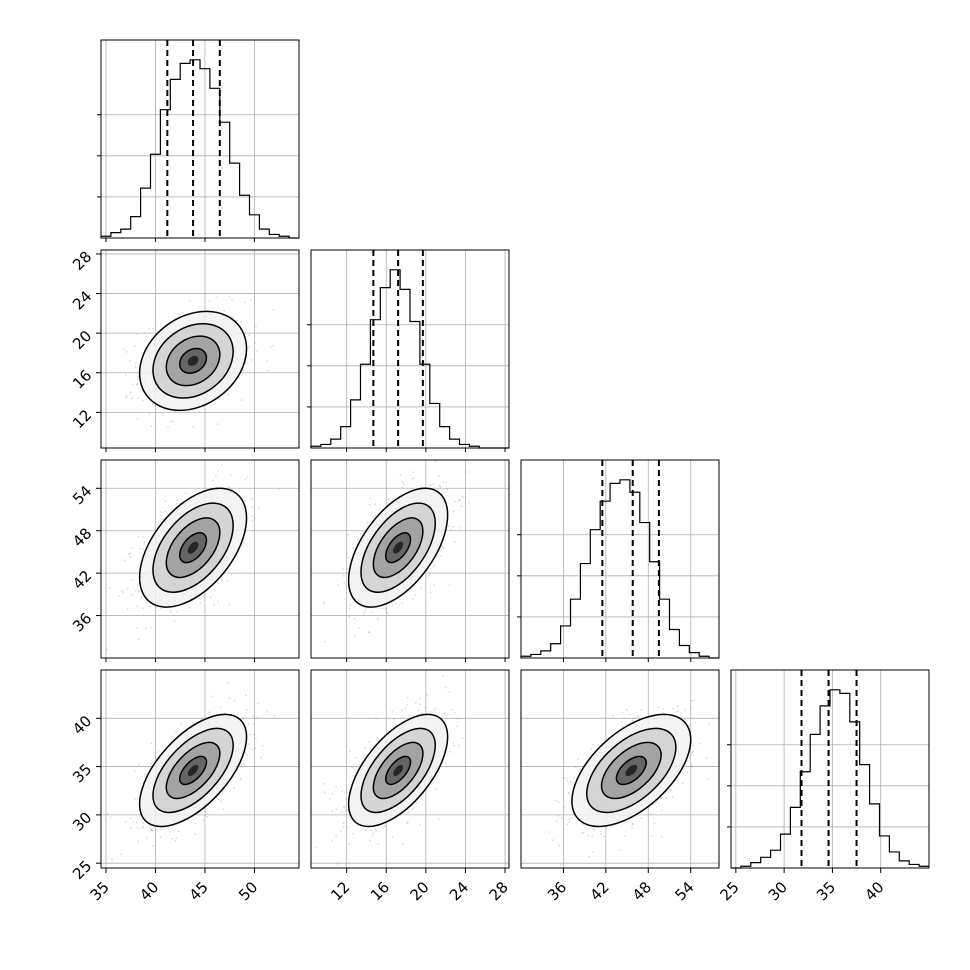 This screenshot has height=970, width=970. Describe the element at coordinates (82, 379) in the screenshot. I see `ytick-label-1: 16` at that location.